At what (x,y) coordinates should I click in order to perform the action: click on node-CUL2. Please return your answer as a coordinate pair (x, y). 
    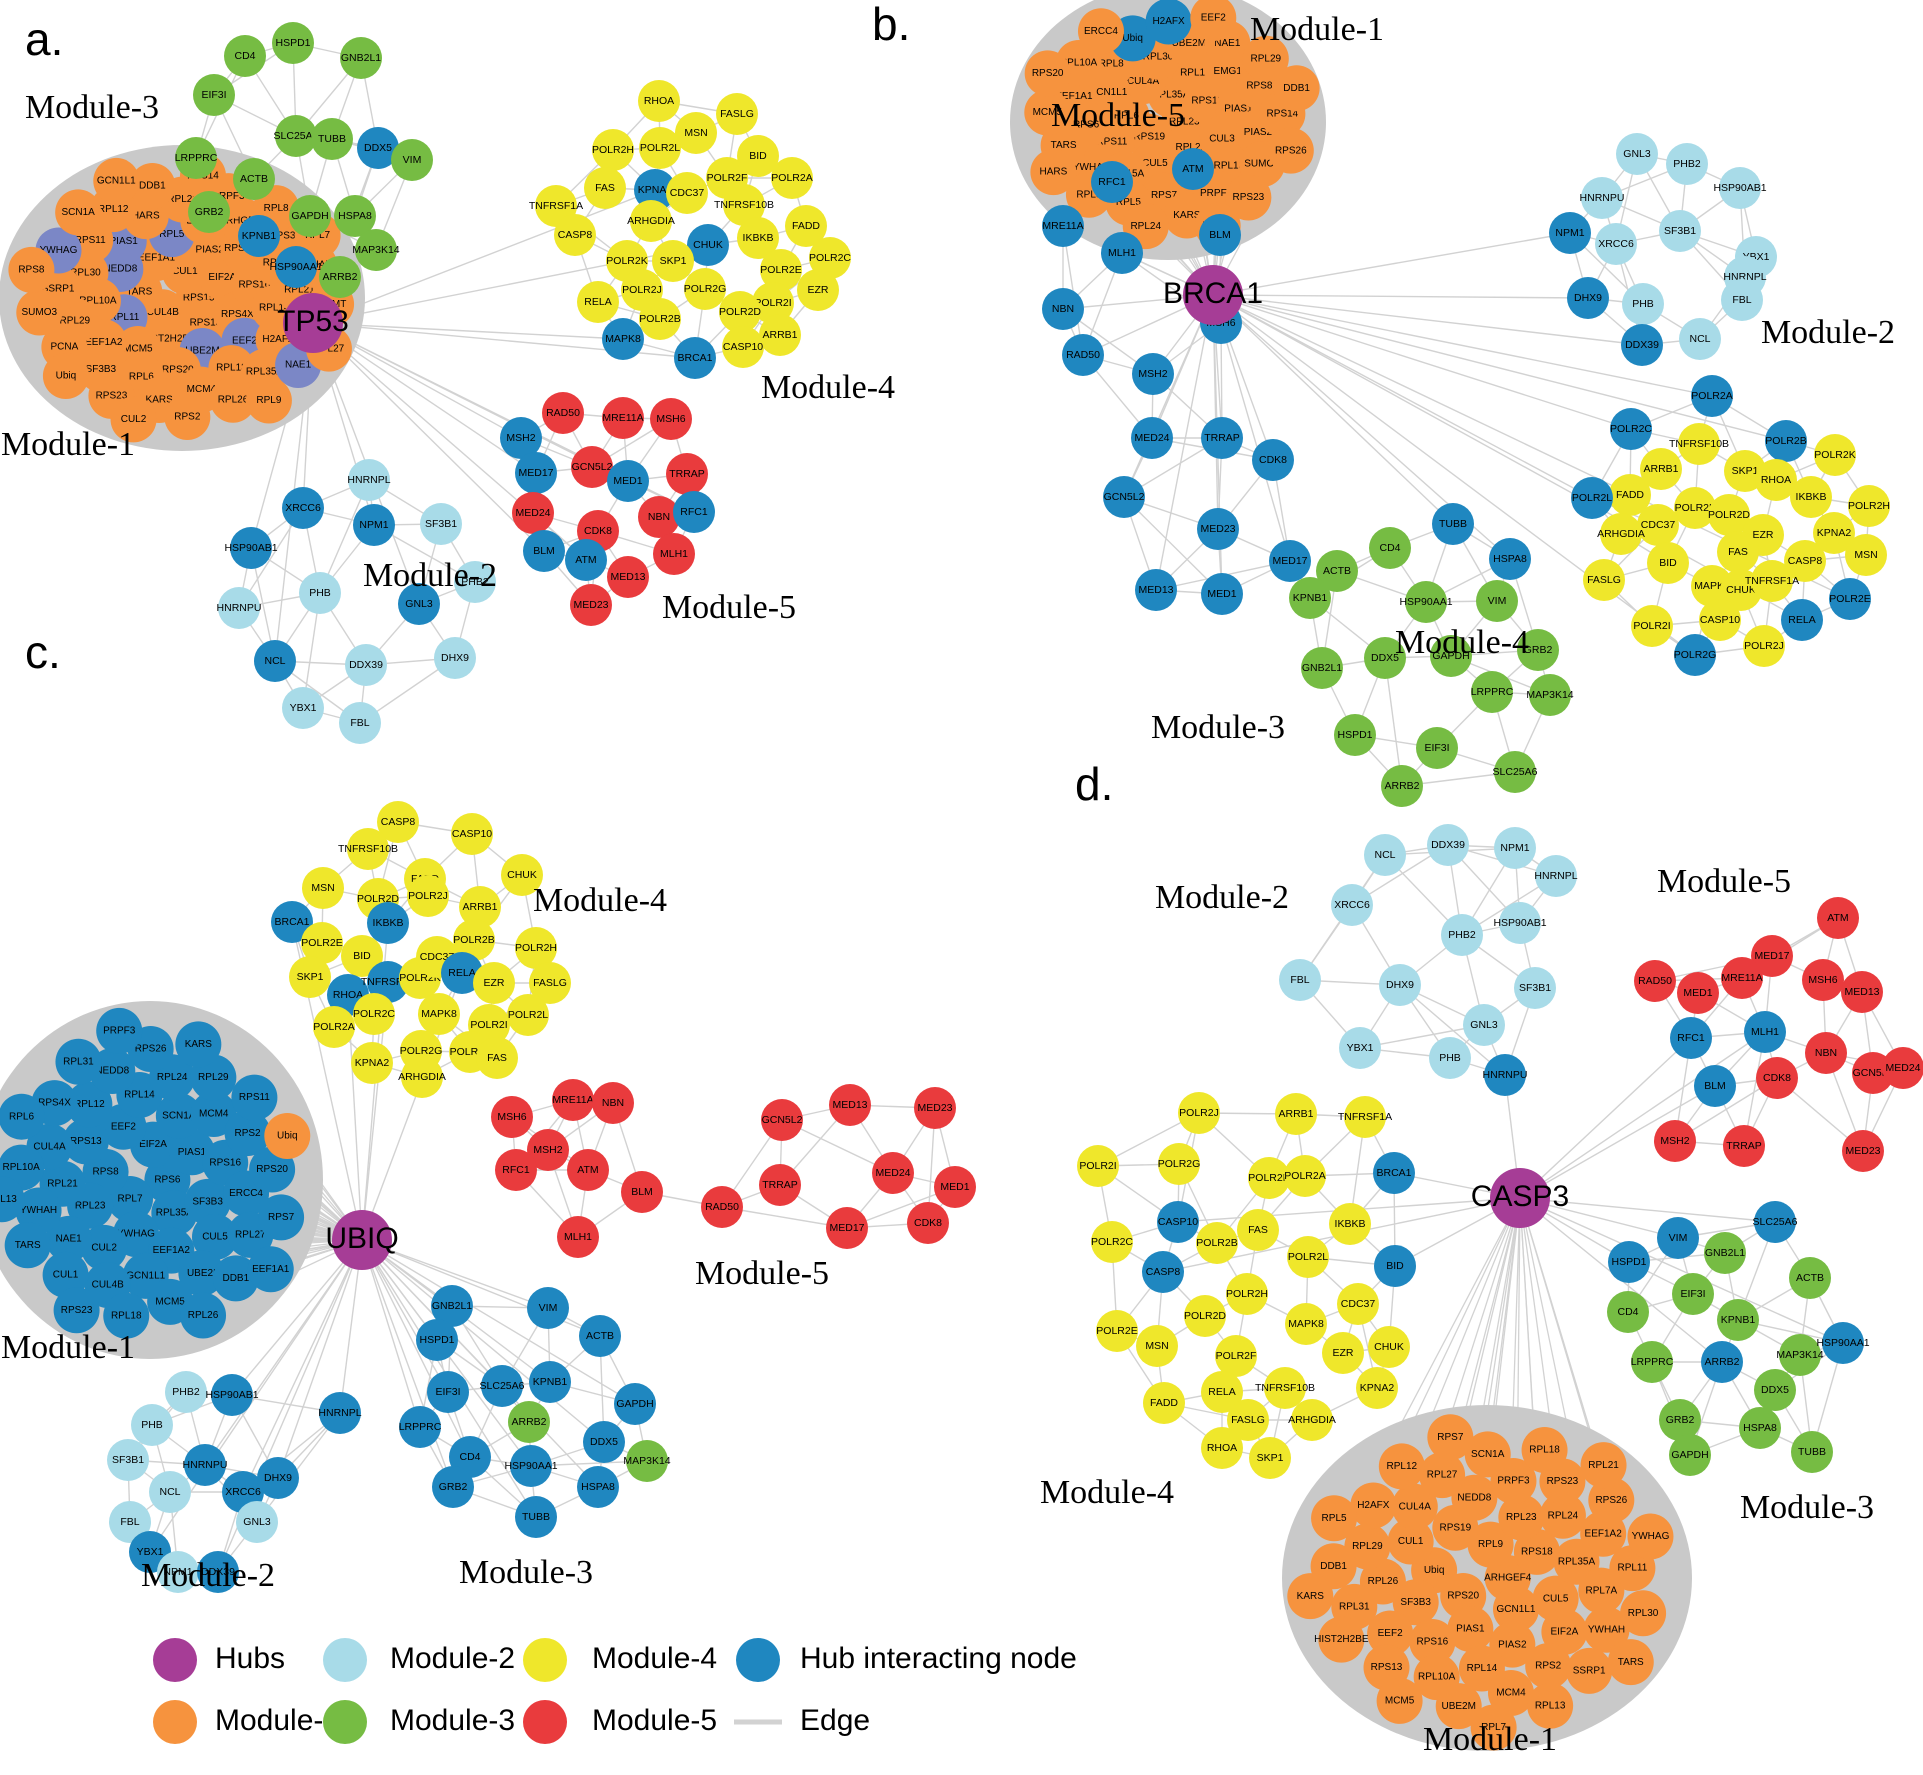
    Looking at the image, I should click on (133, 419).